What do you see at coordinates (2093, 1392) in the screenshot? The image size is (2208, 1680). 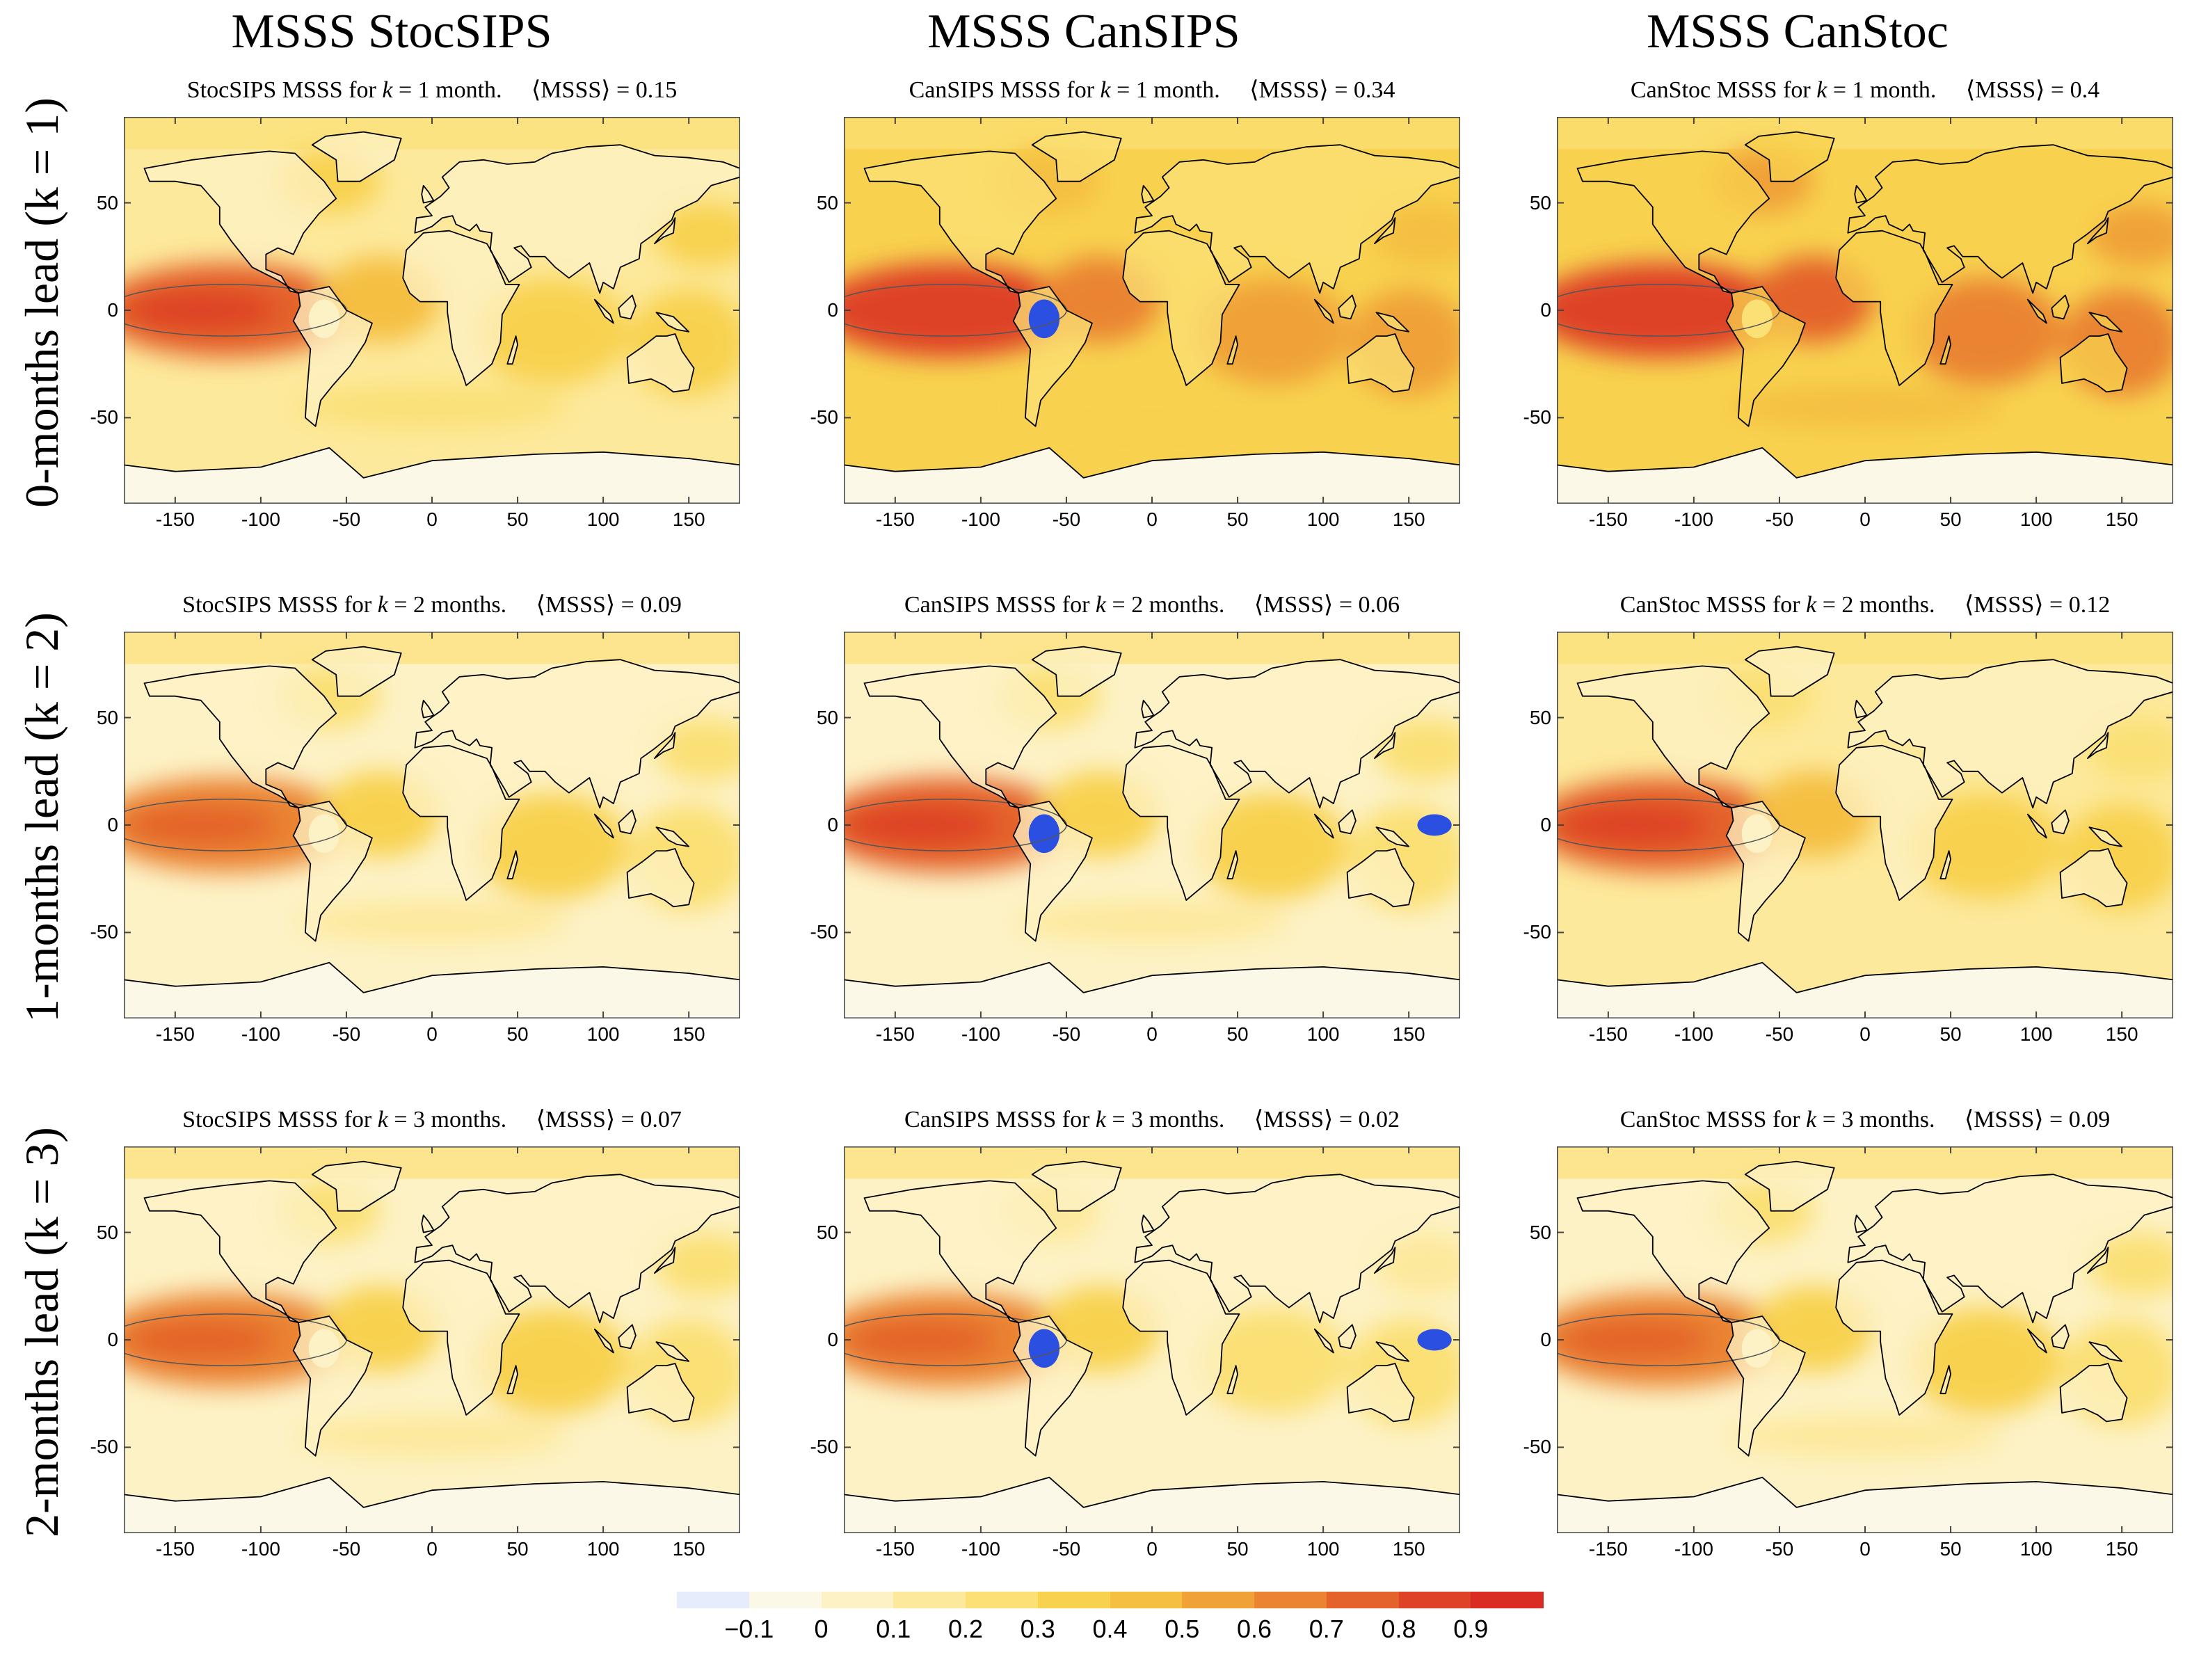 I see `land-fill-australia` at bounding box center [2093, 1392].